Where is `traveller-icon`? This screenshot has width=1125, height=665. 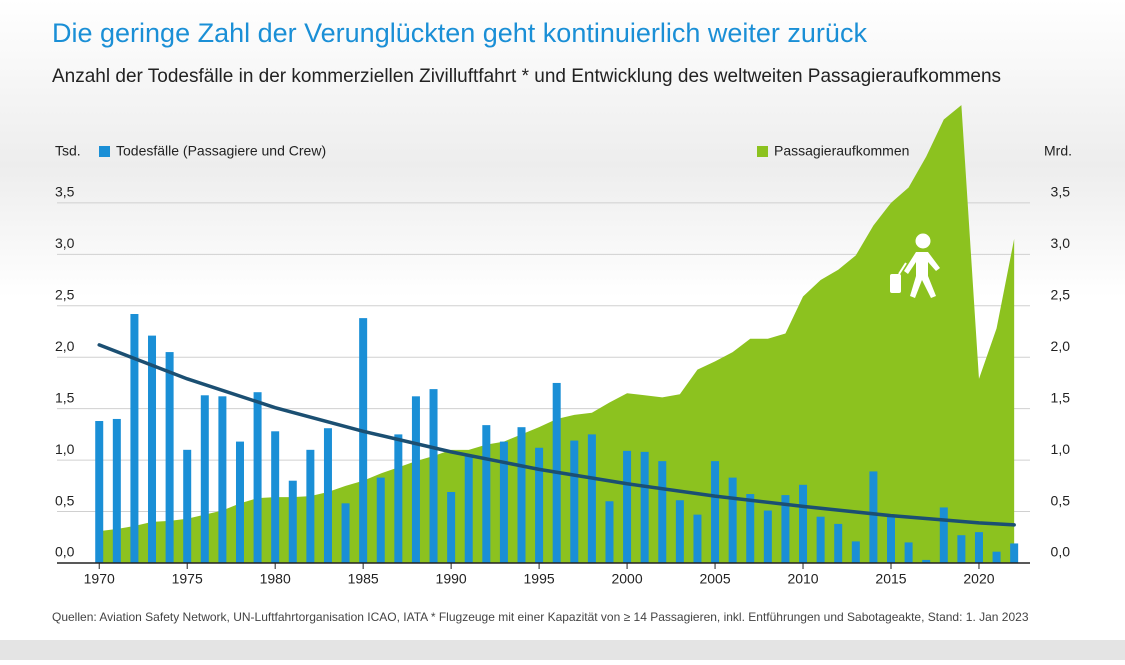
traveller-icon is located at coordinates (915, 265).